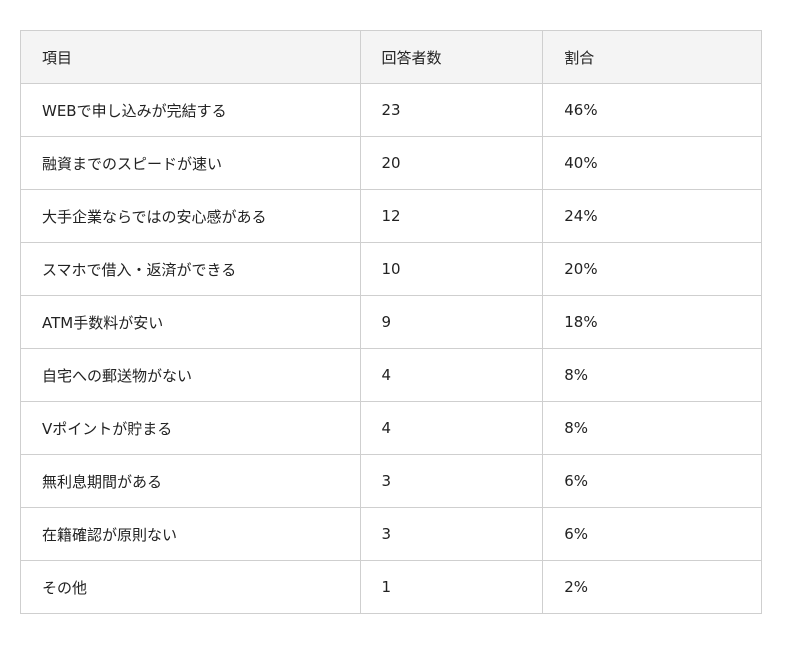 The image size is (800, 655). I want to click on cell-ratio: 2%, so click(652, 587).